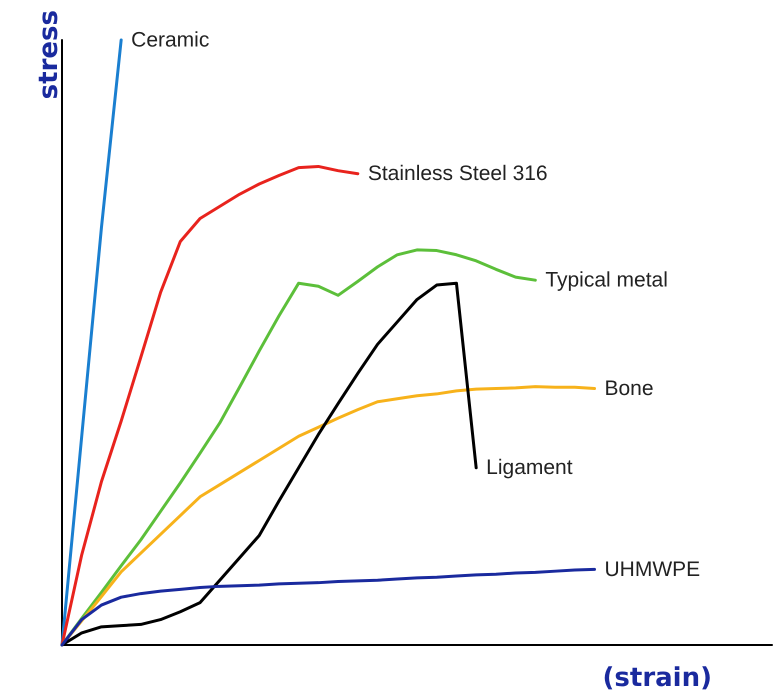 The width and height of the screenshot is (780, 700). I want to click on series-label: Ligament, so click(529, 468).